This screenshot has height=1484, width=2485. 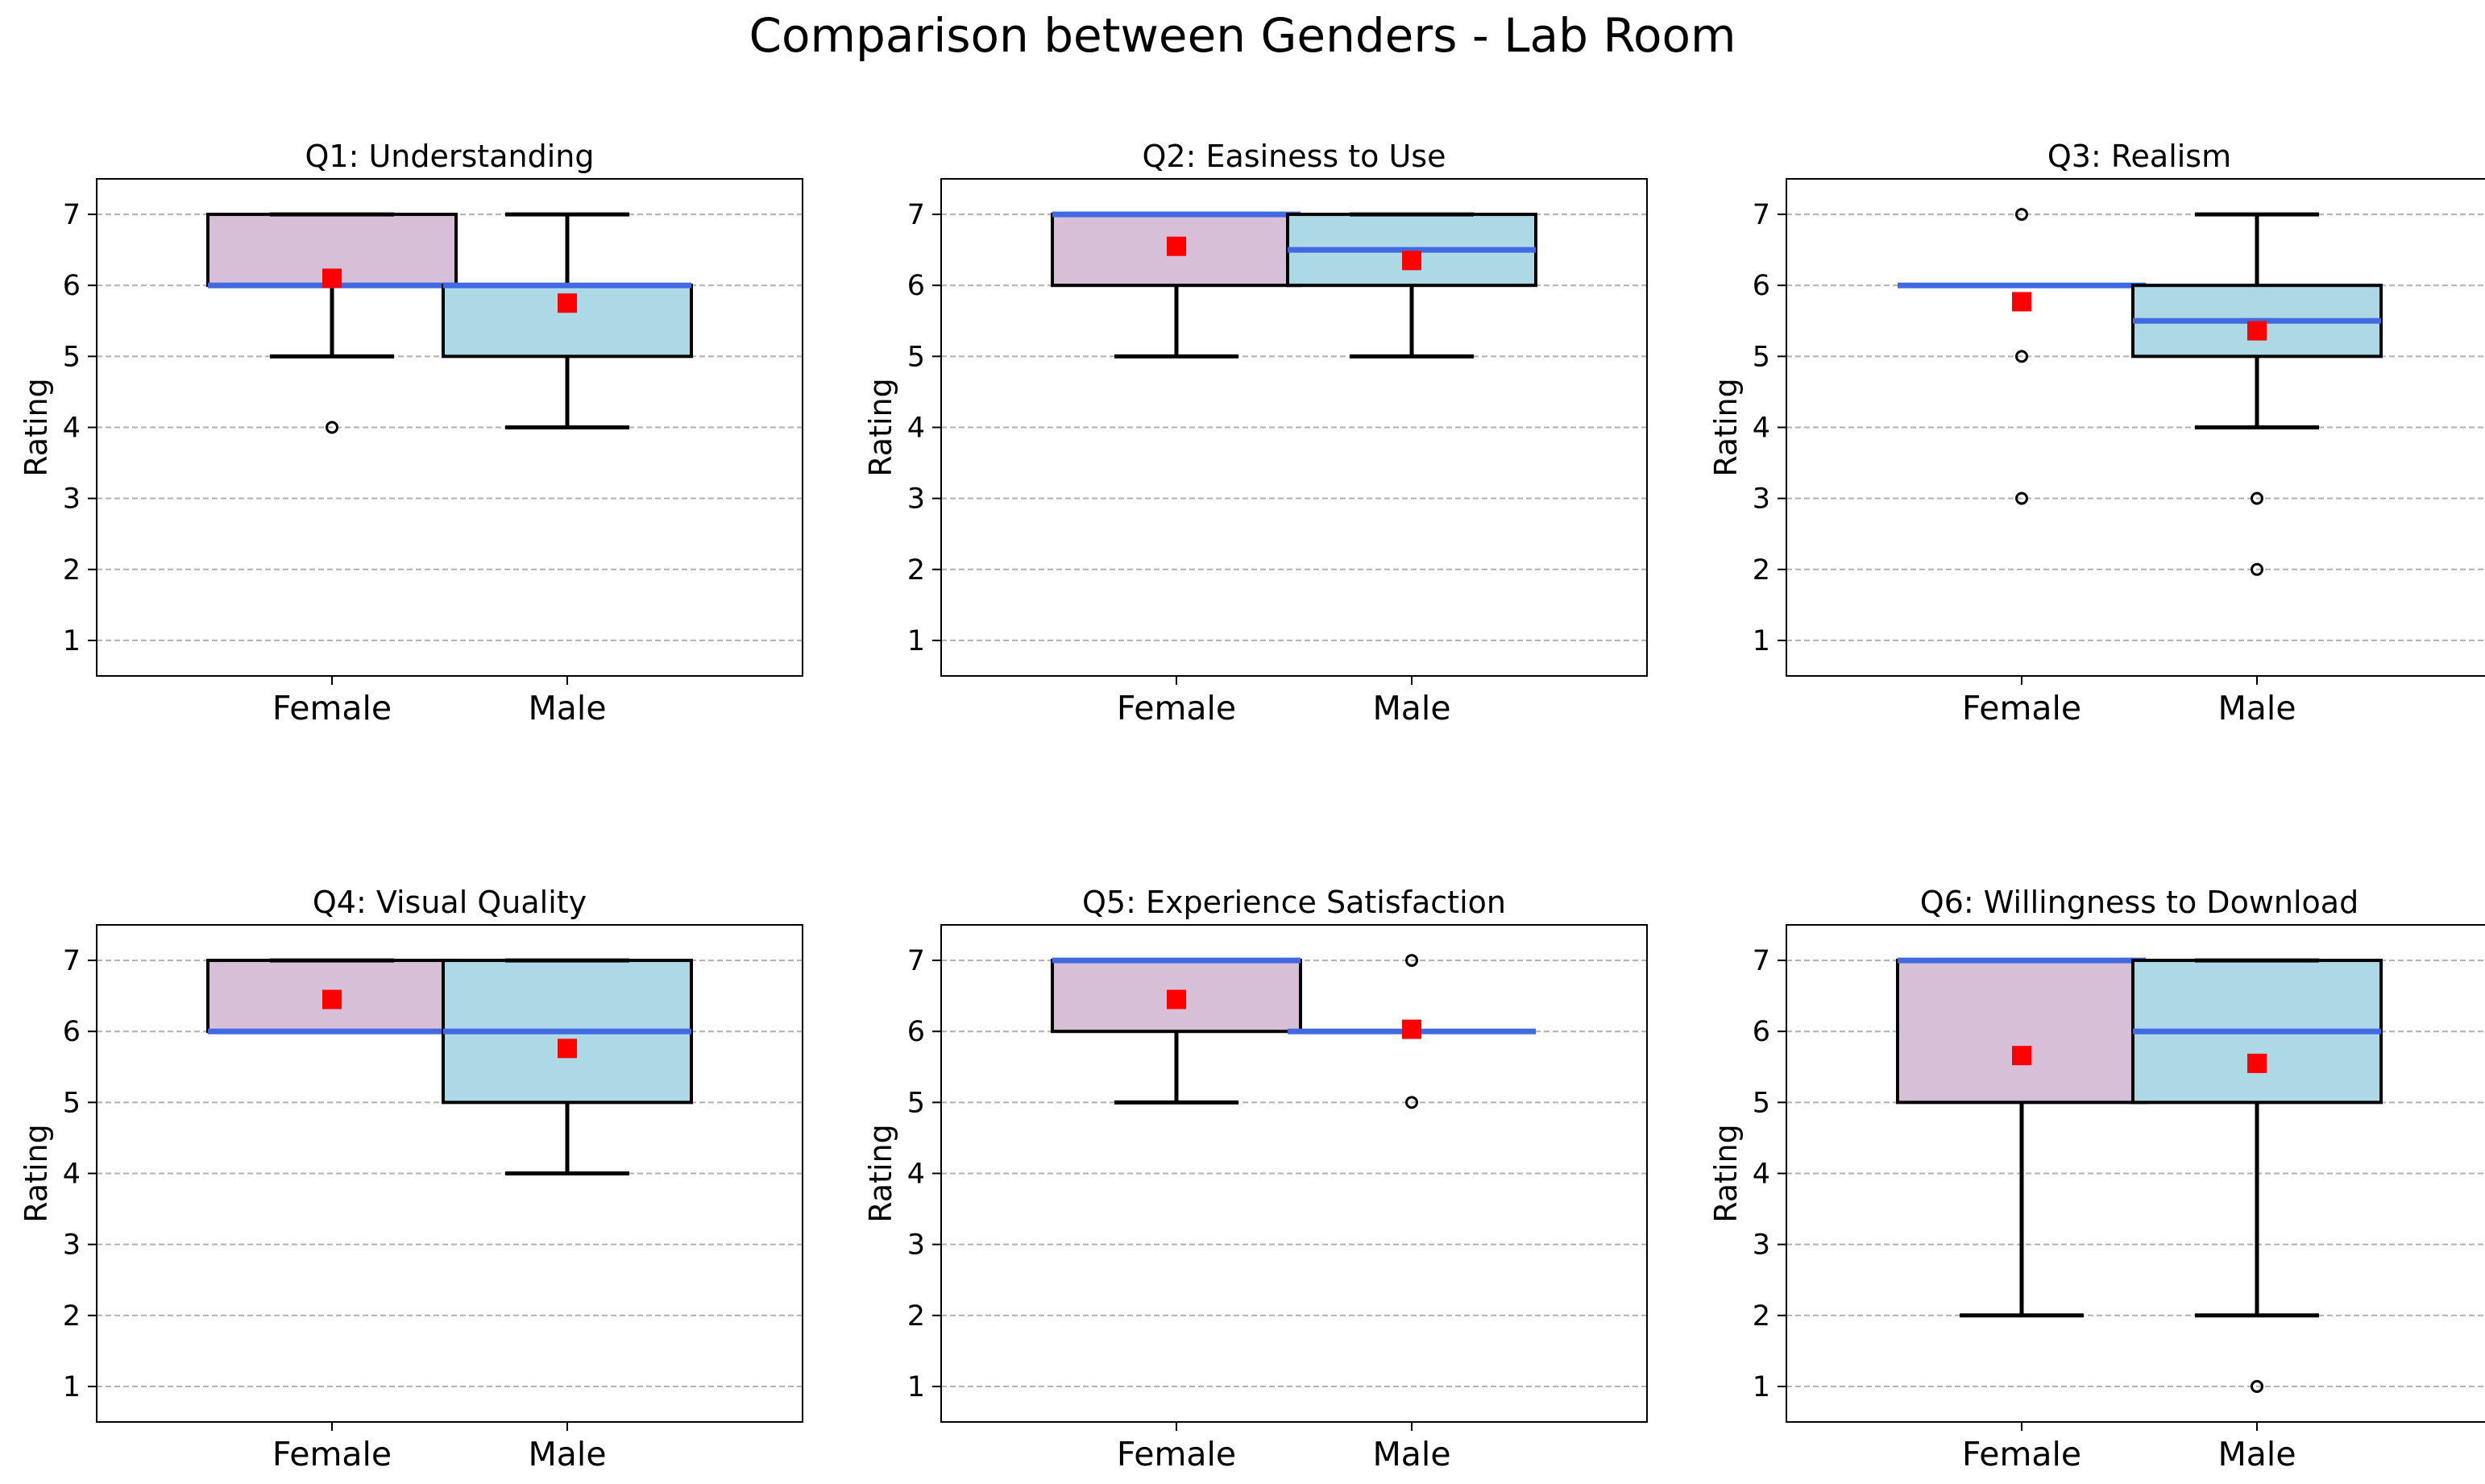 What do you see at coordinates (2022, 1032) in the screenshot?
I see `box-iqr` at bounding box center [2022, 1032].